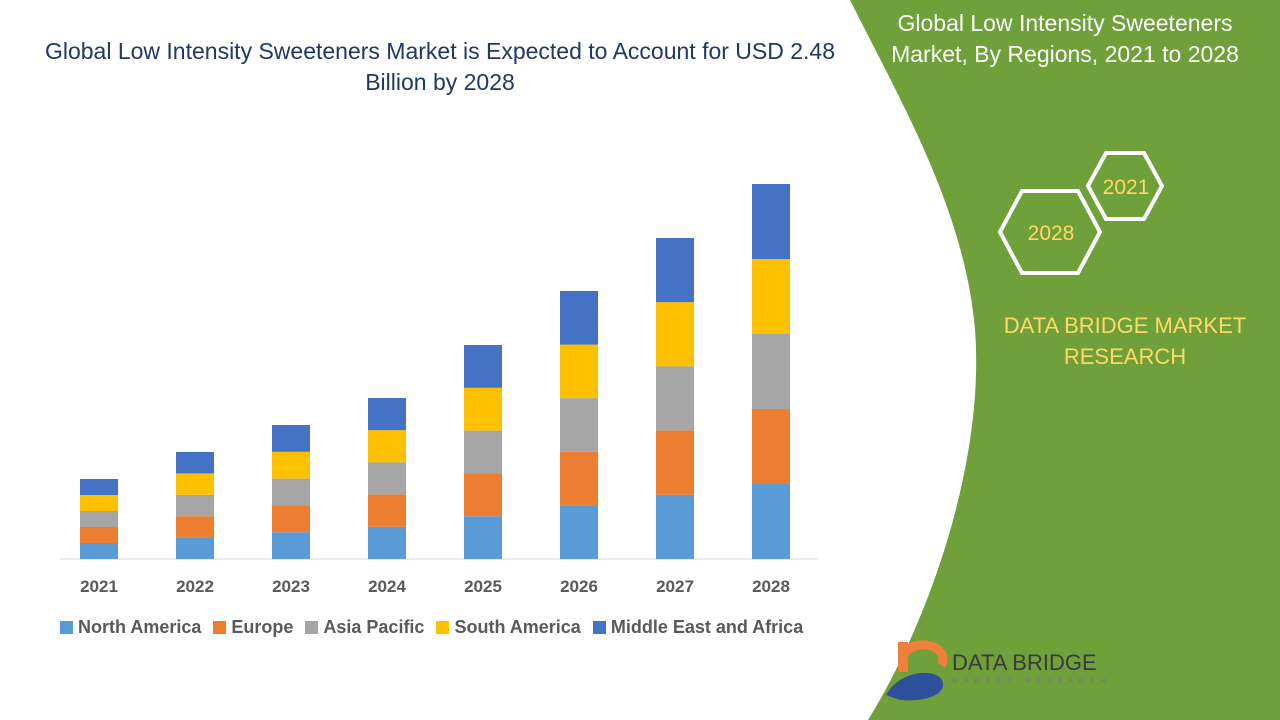  What do you see at coordinates (517, 627) in the screenshot?
I see `legend-label: South America` at bounding box center [517, 627].